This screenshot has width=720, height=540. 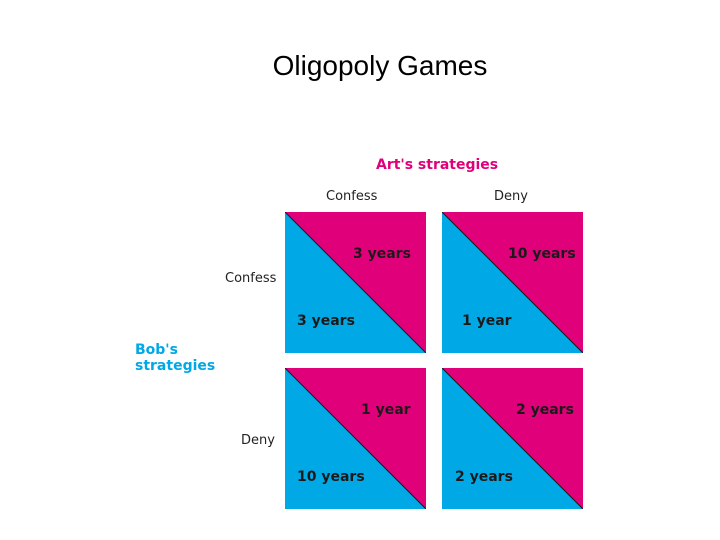 I want to click on bob-heading-line2: strategies, so click(x=175, y=366).